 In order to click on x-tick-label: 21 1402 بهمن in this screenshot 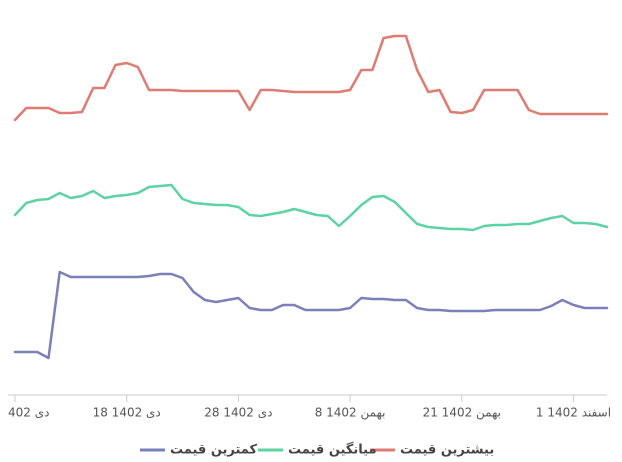, I will do `click(462, 413)`.